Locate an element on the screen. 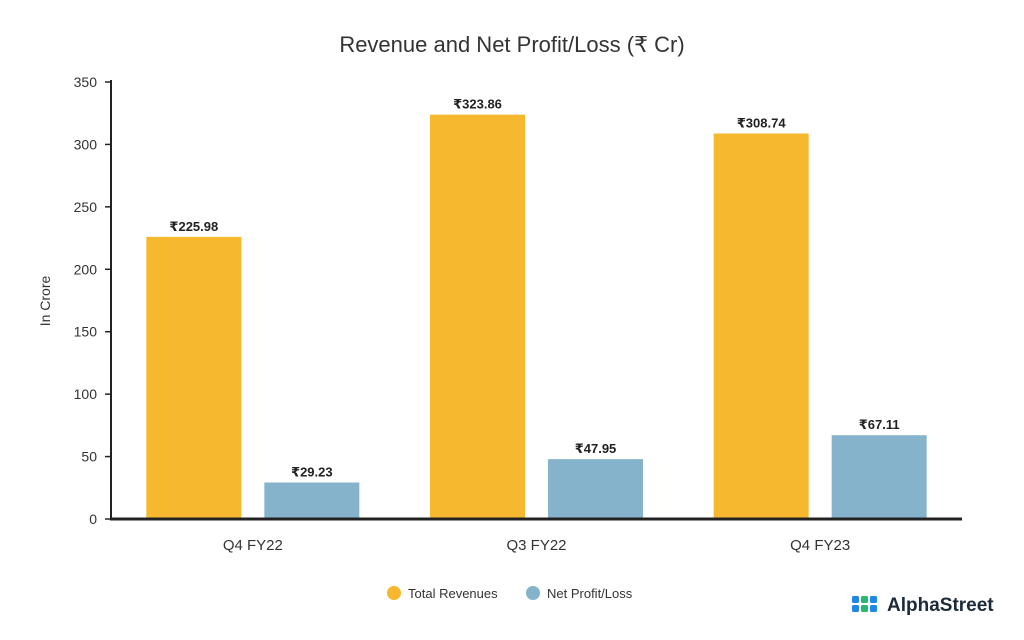  data-label-net-profit-loss: ₹29.23 is located at coordinates (312, 472).